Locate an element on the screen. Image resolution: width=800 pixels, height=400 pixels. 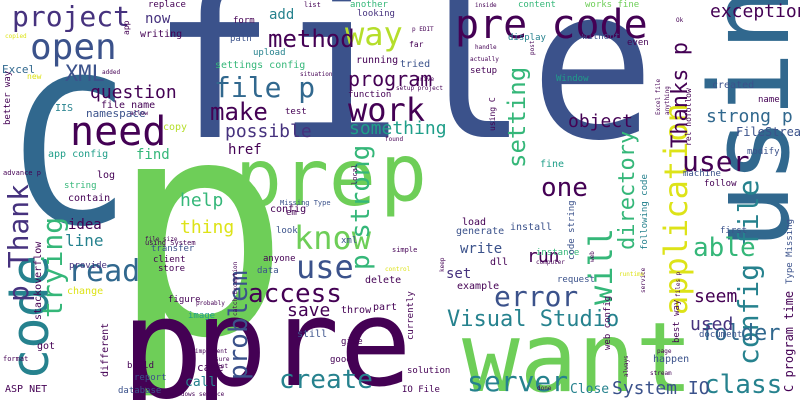
word-name: name is located at coordinates (769, 100).